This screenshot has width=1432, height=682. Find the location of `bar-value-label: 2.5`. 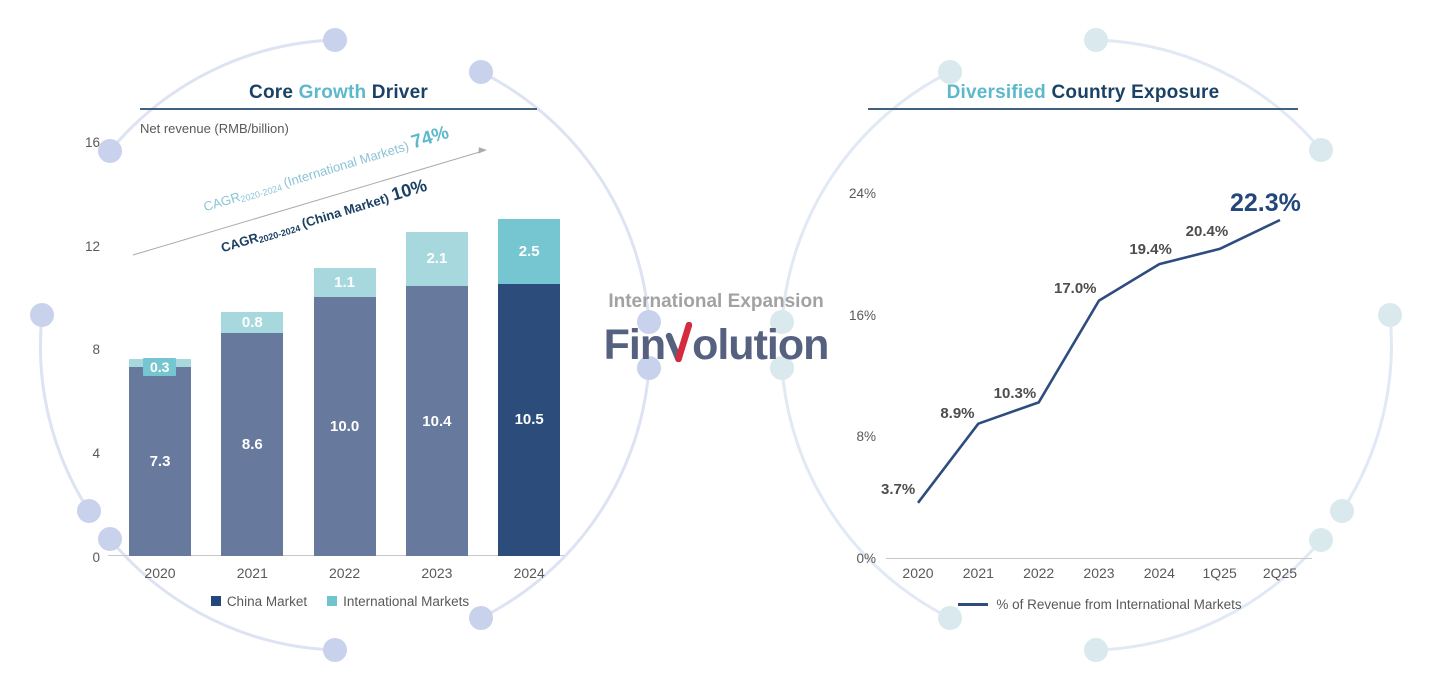

bar-value-label: 2.5 is located at coordinates (529, 251).